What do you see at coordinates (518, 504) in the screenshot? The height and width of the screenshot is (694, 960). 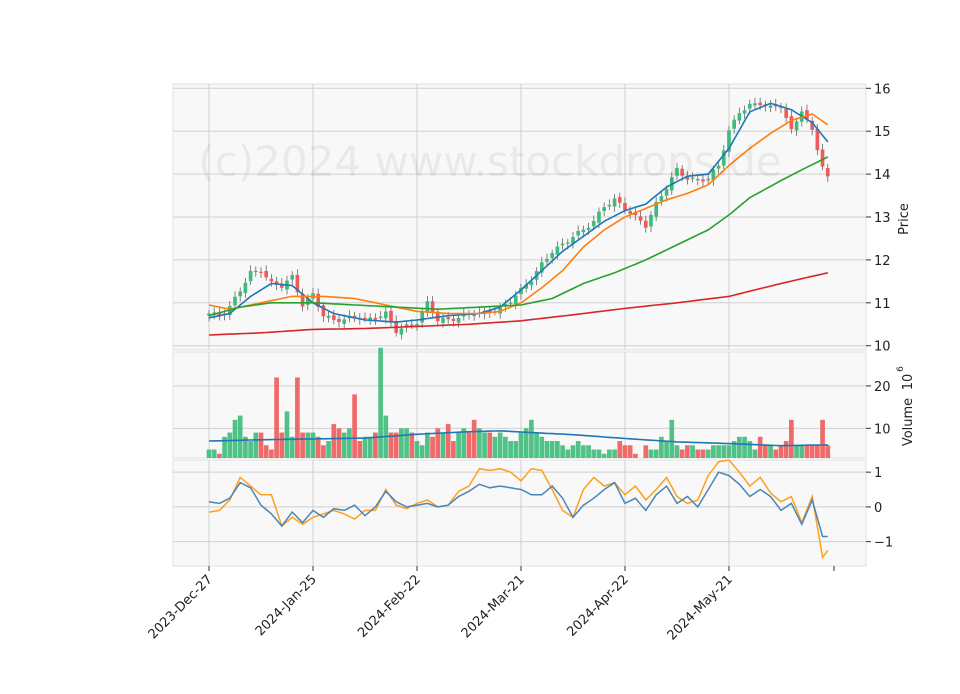 I see `oscillator-fast-line` at bounding box center [518, 504].